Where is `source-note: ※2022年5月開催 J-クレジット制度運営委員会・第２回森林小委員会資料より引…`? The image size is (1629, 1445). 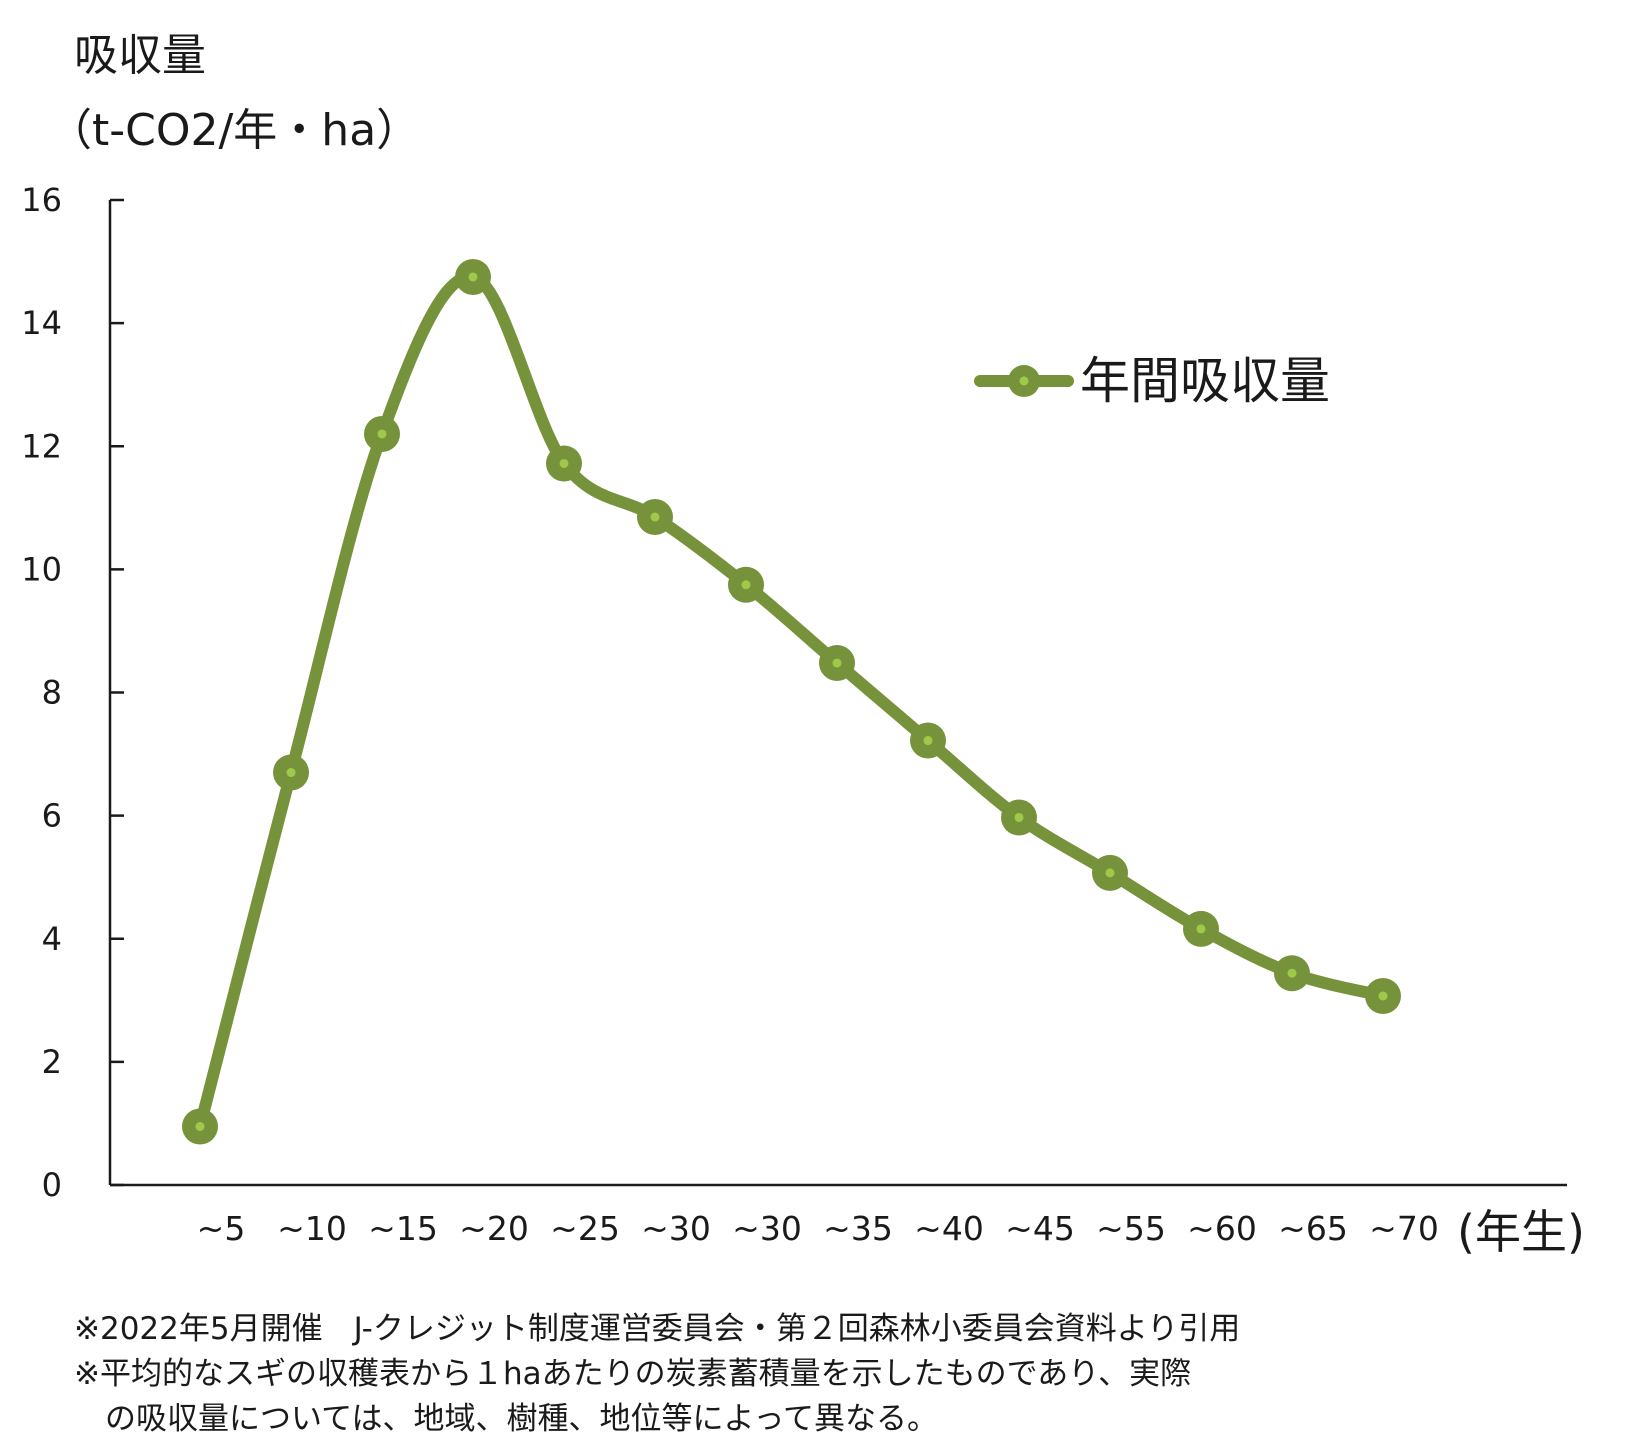 source-note: ※2022年5月開催 J-クレジット制度運営委員会・第２回森林小委員会資料より引… is located at coordinates (657, 1329).